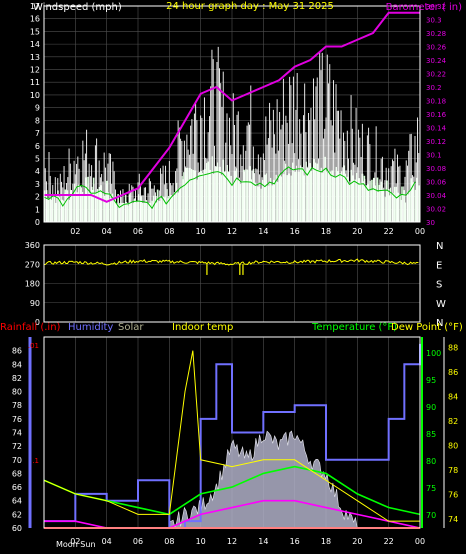 The height and width of the screenshot is (554, 466). I want to click on baro-tick-label: 30.14, so click(436, 129).